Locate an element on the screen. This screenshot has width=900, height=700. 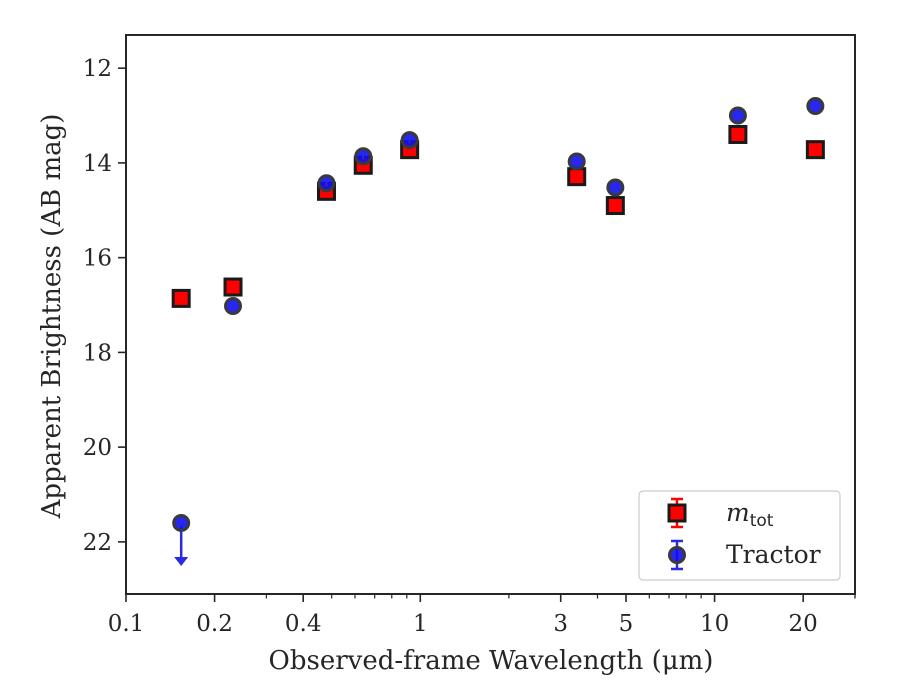
legend: mtot Tractor is located at coordinates (739, 535).